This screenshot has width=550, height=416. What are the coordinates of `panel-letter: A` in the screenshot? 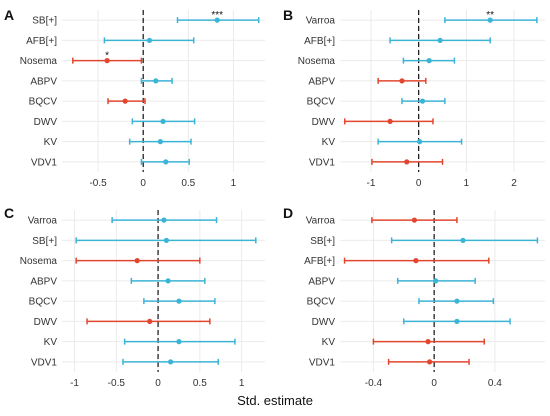 It's located at (9, 15).